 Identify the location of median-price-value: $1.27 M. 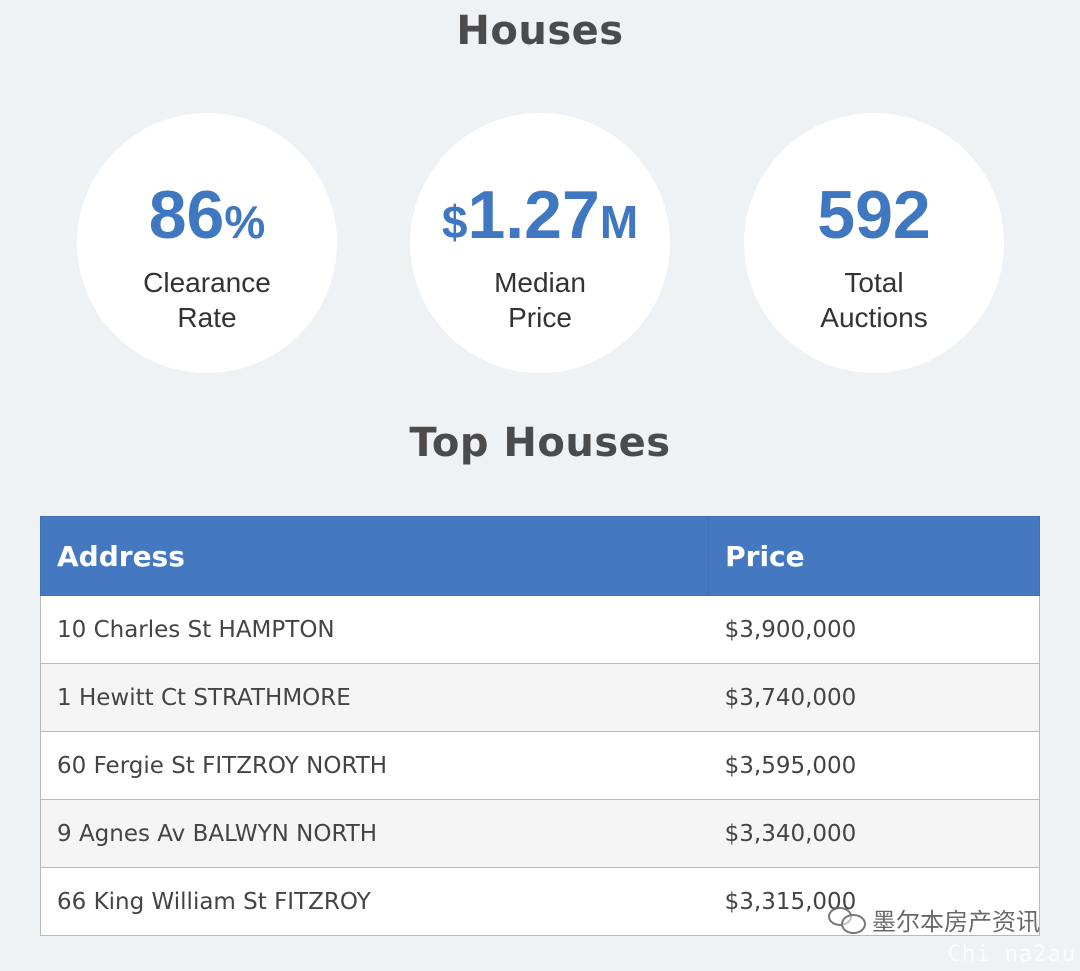
(540, 215).